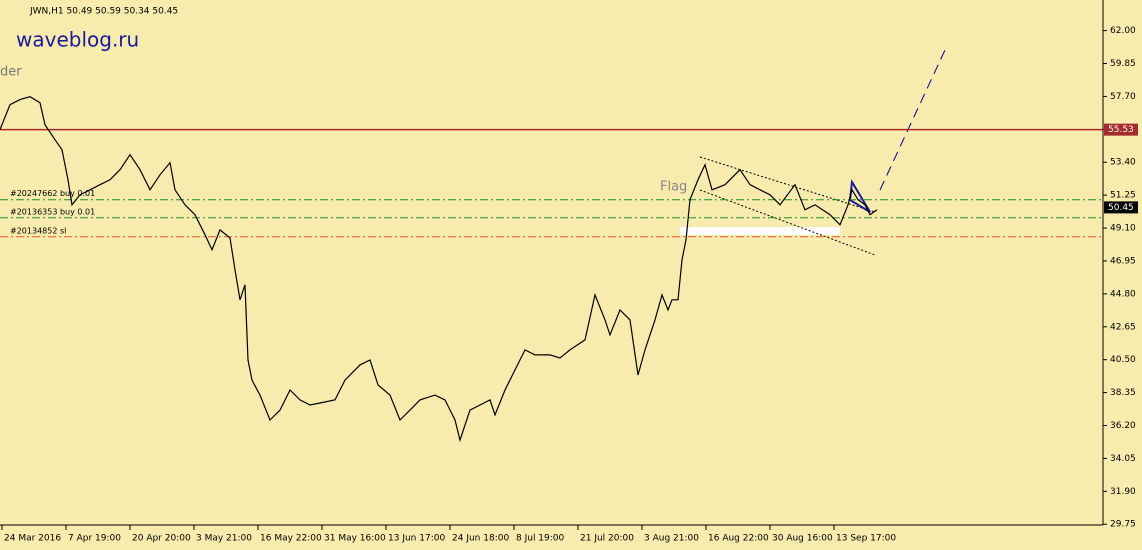  What do you see at coordinates (859, 195) in the screenshot?
I see `flag-shape` at bounding box center [859, 195].